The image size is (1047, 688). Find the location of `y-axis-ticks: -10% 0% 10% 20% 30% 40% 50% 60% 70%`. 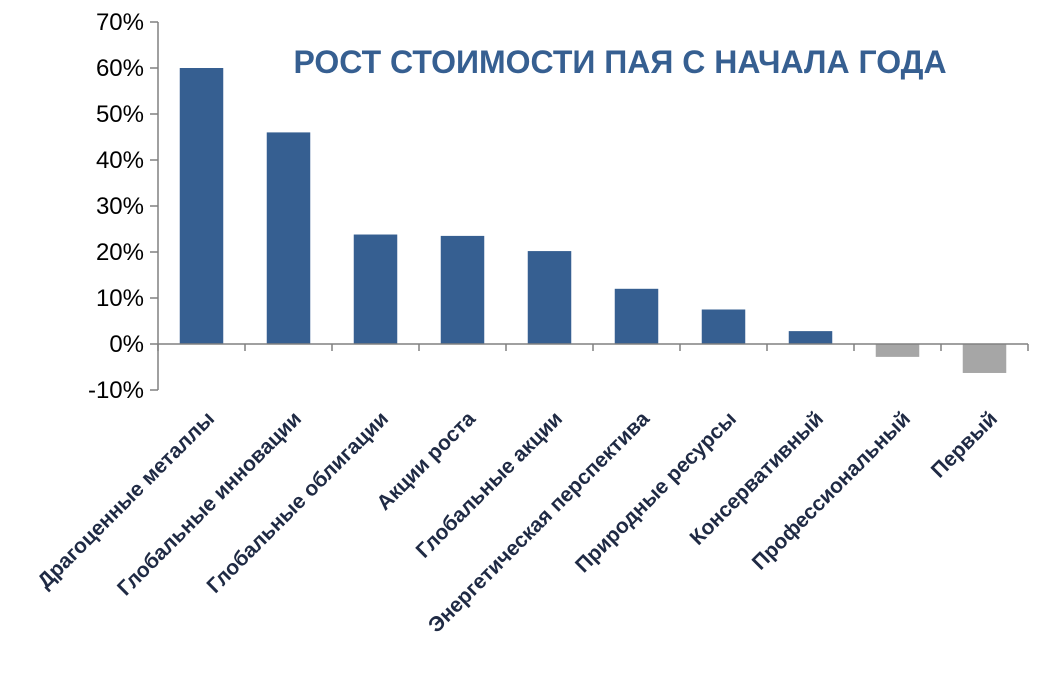

y-axis-ticks: -10% 0% 10% 20% 30% 40% 50% 60% 70% is located at coordinates (123, 206).